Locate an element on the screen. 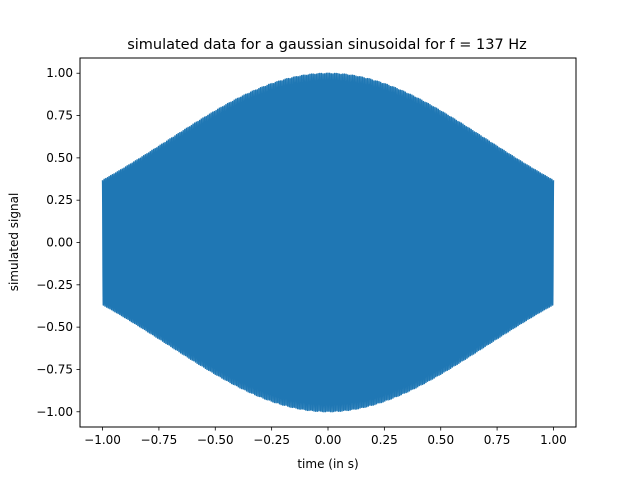 The height and width of the screenshot is (480, 640). y-axis: −1.00 −0.75 −0.50 −0.25 0.00 0.25 0.50 0.75 1.00 is located at coordinates (58, 242).